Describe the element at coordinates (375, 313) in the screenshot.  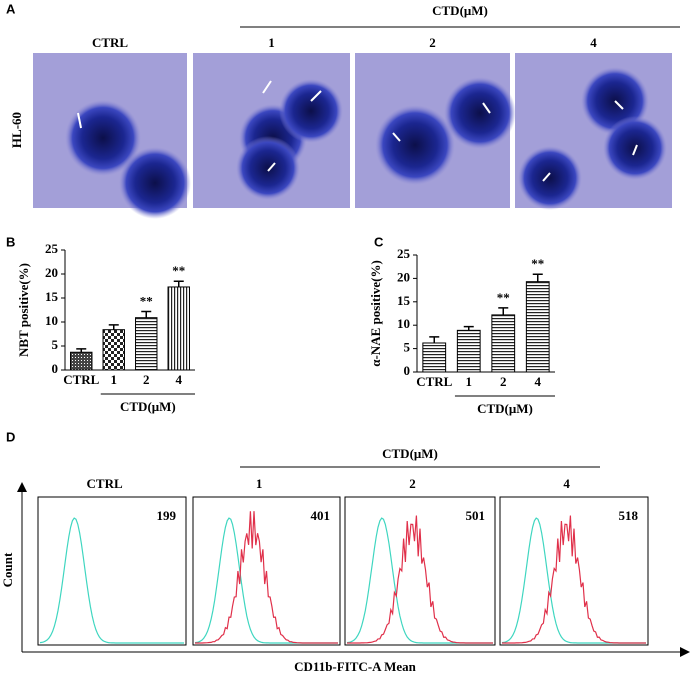
I see `y-axis-label: α-NAE positive(%)` at that location.